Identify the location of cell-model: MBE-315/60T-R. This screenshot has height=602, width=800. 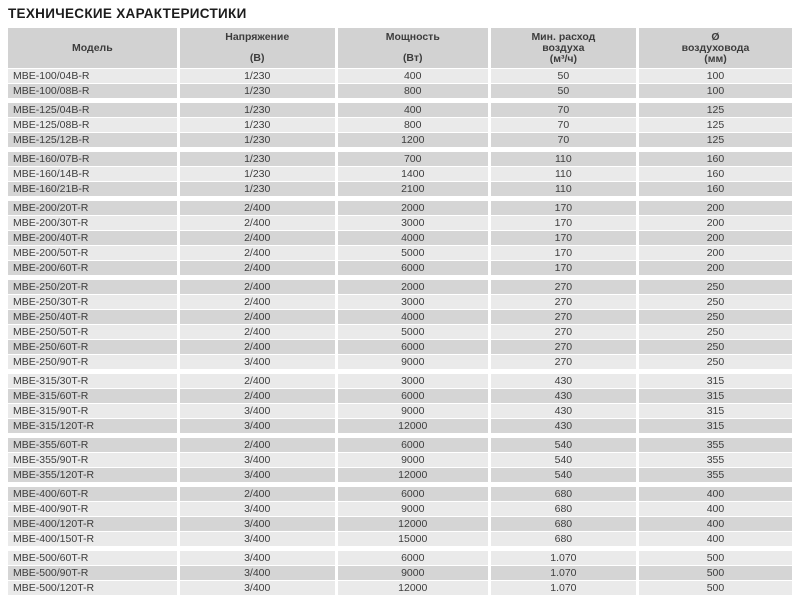
(92, 396).